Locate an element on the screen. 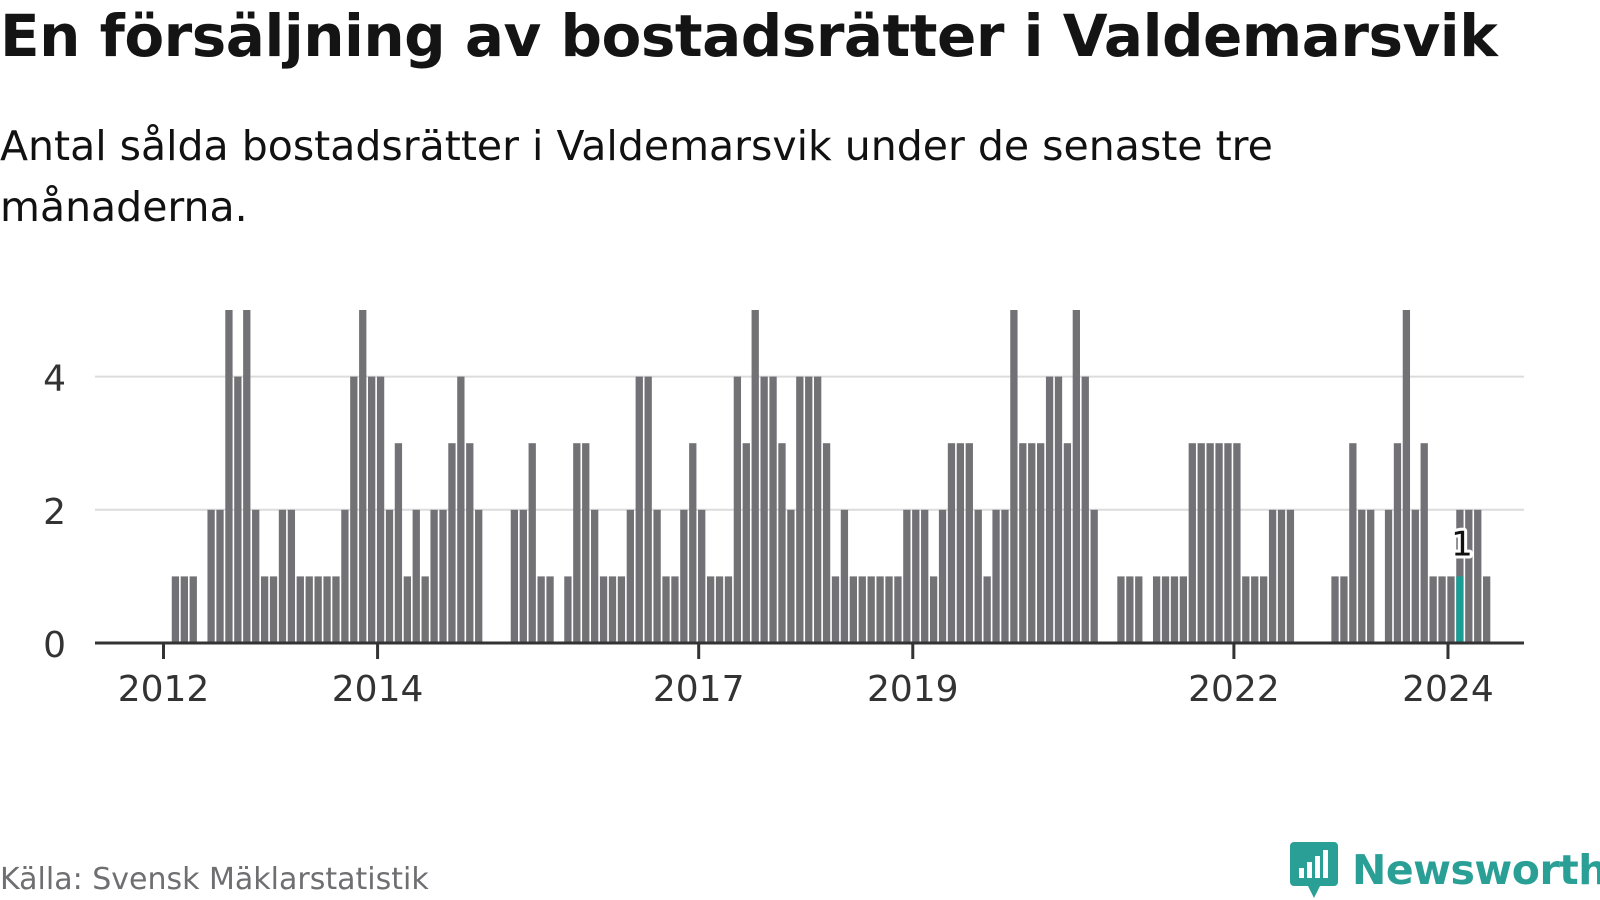 This screenshot has height=900, width=1600. data-label: 1 is located at coordinates (1462, 544).